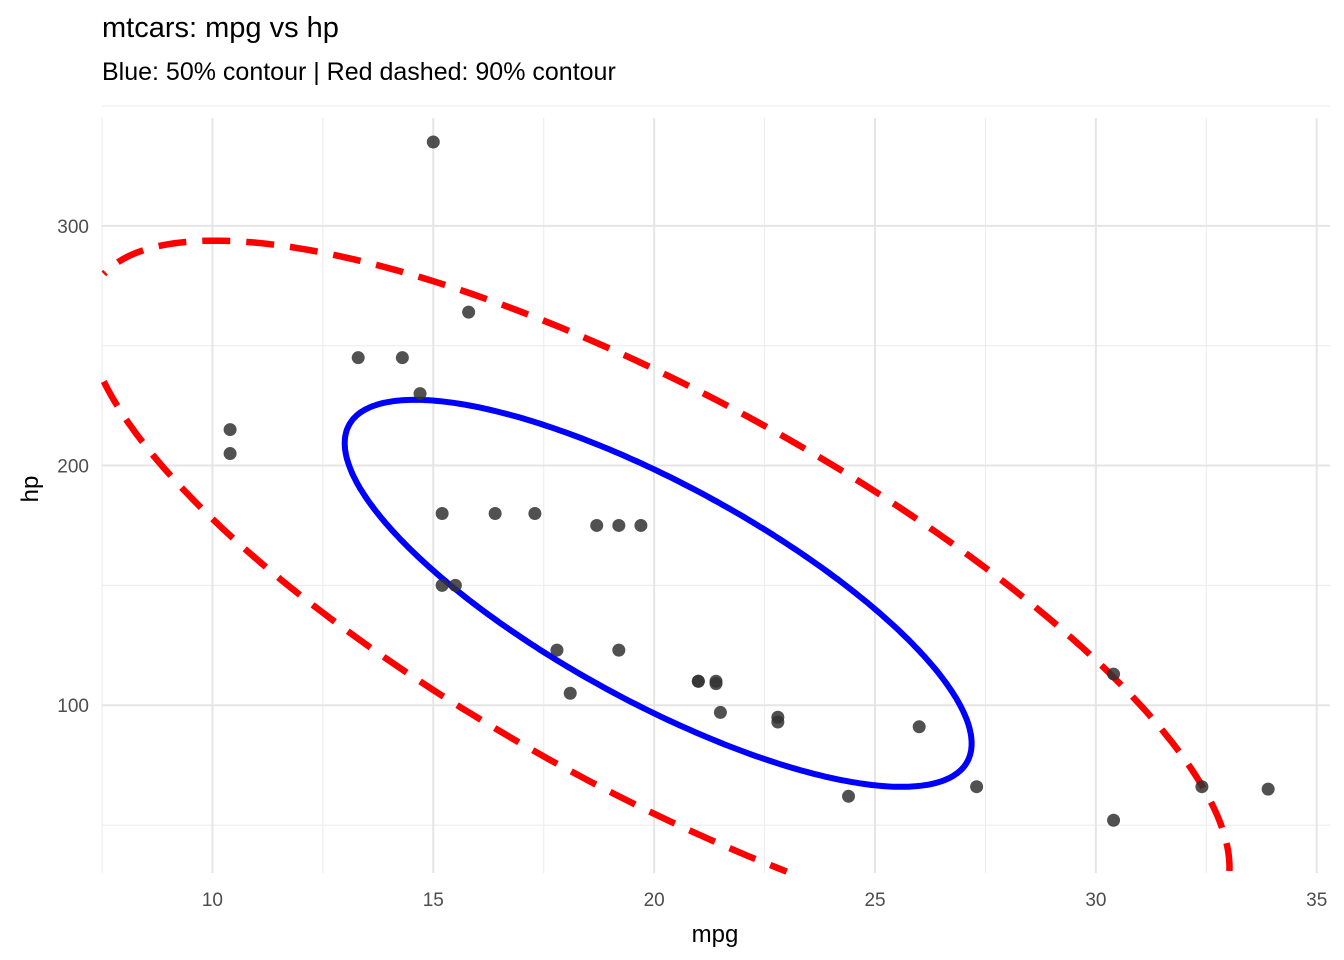  Describe the element at coordinates (715, 934) in the screenshot. I see `x-axis-title: mpg` at that location.